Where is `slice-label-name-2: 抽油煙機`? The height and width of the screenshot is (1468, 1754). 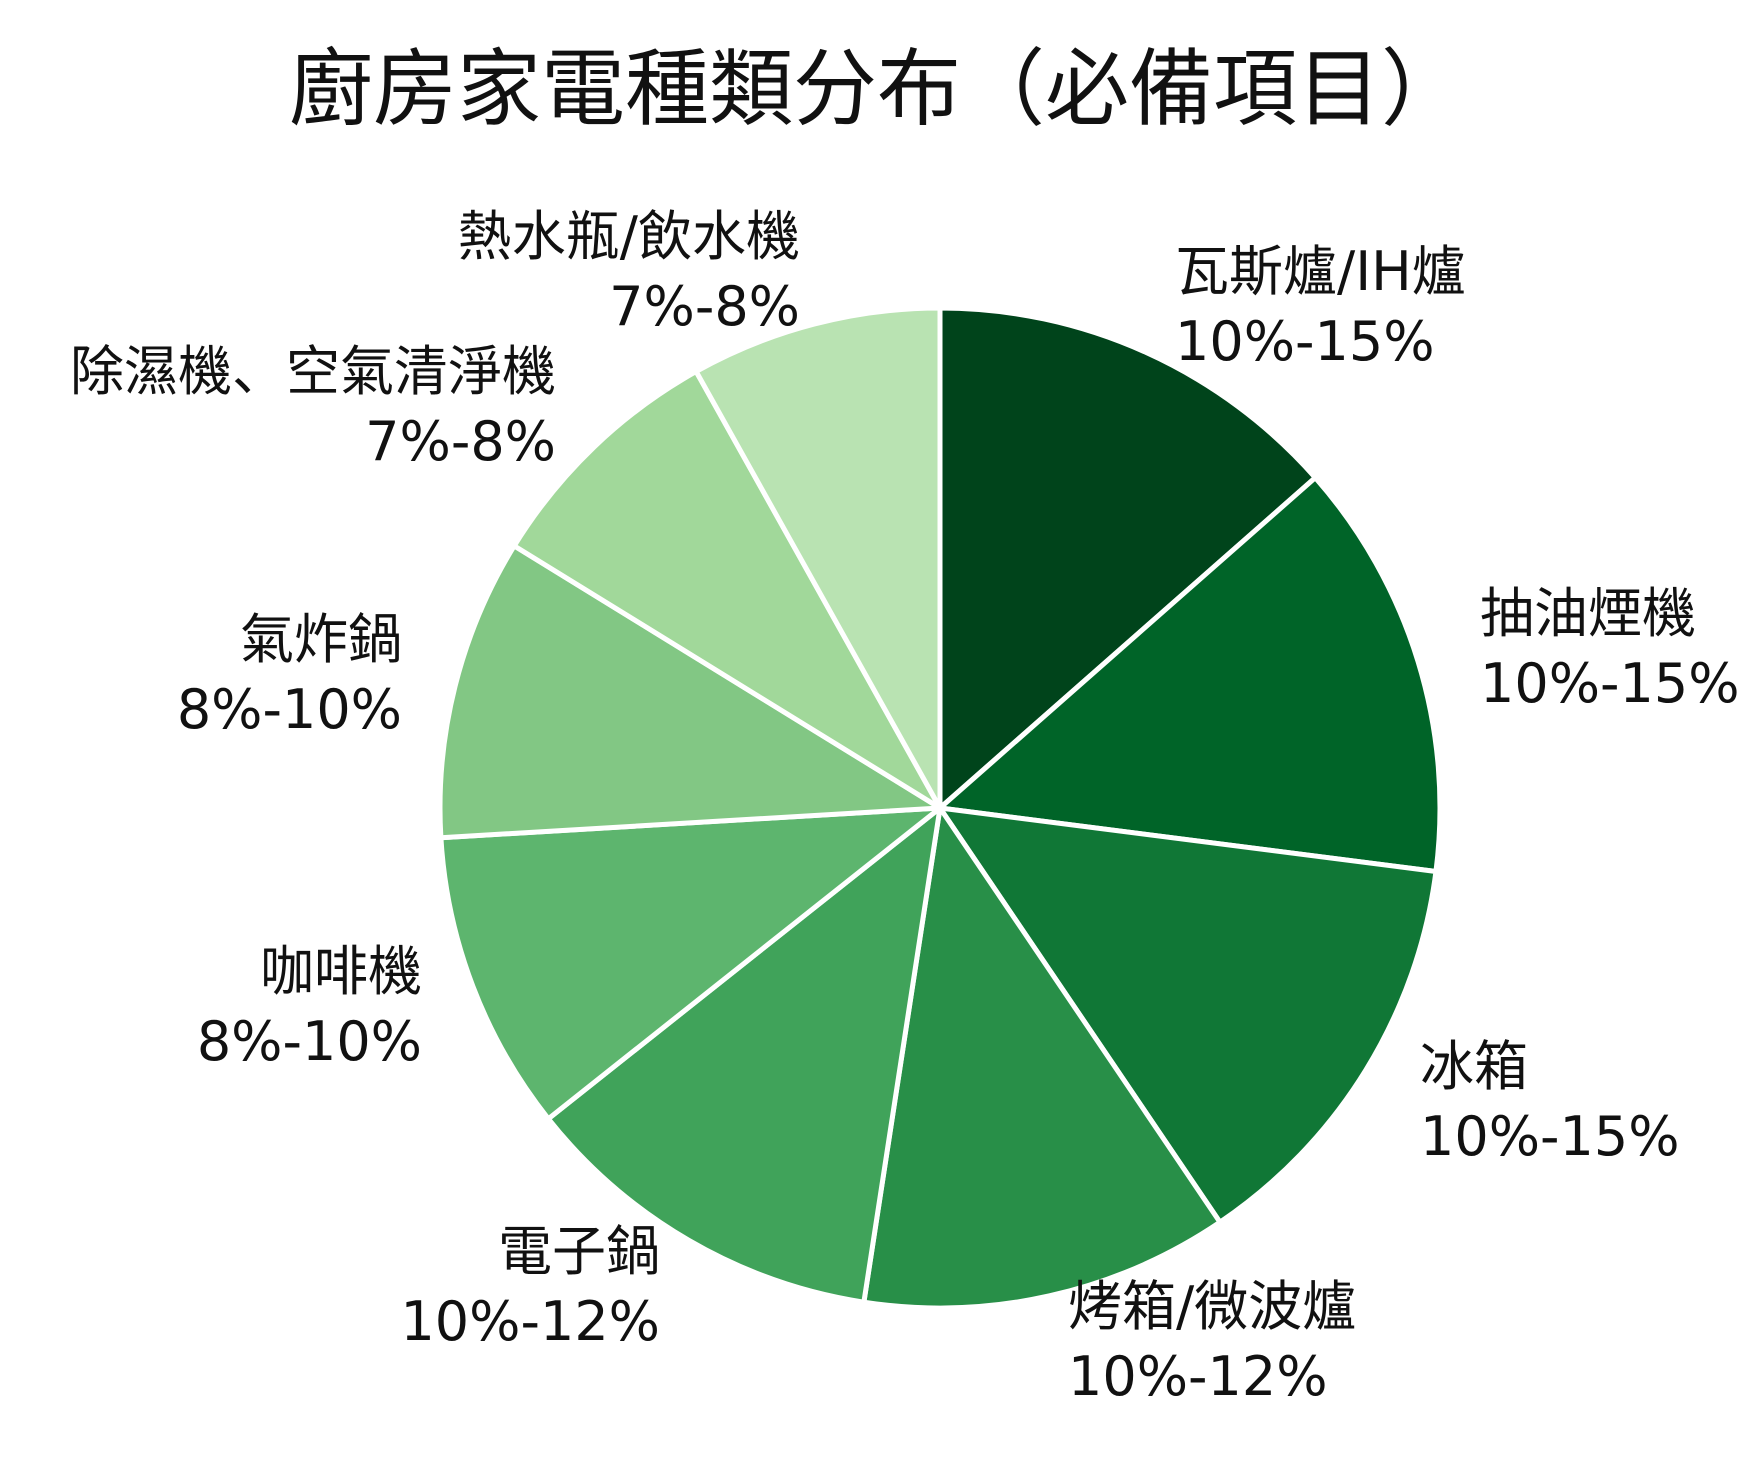 slice-label-name-2: 抽油煙機 is located at coordinates (1588, 613).